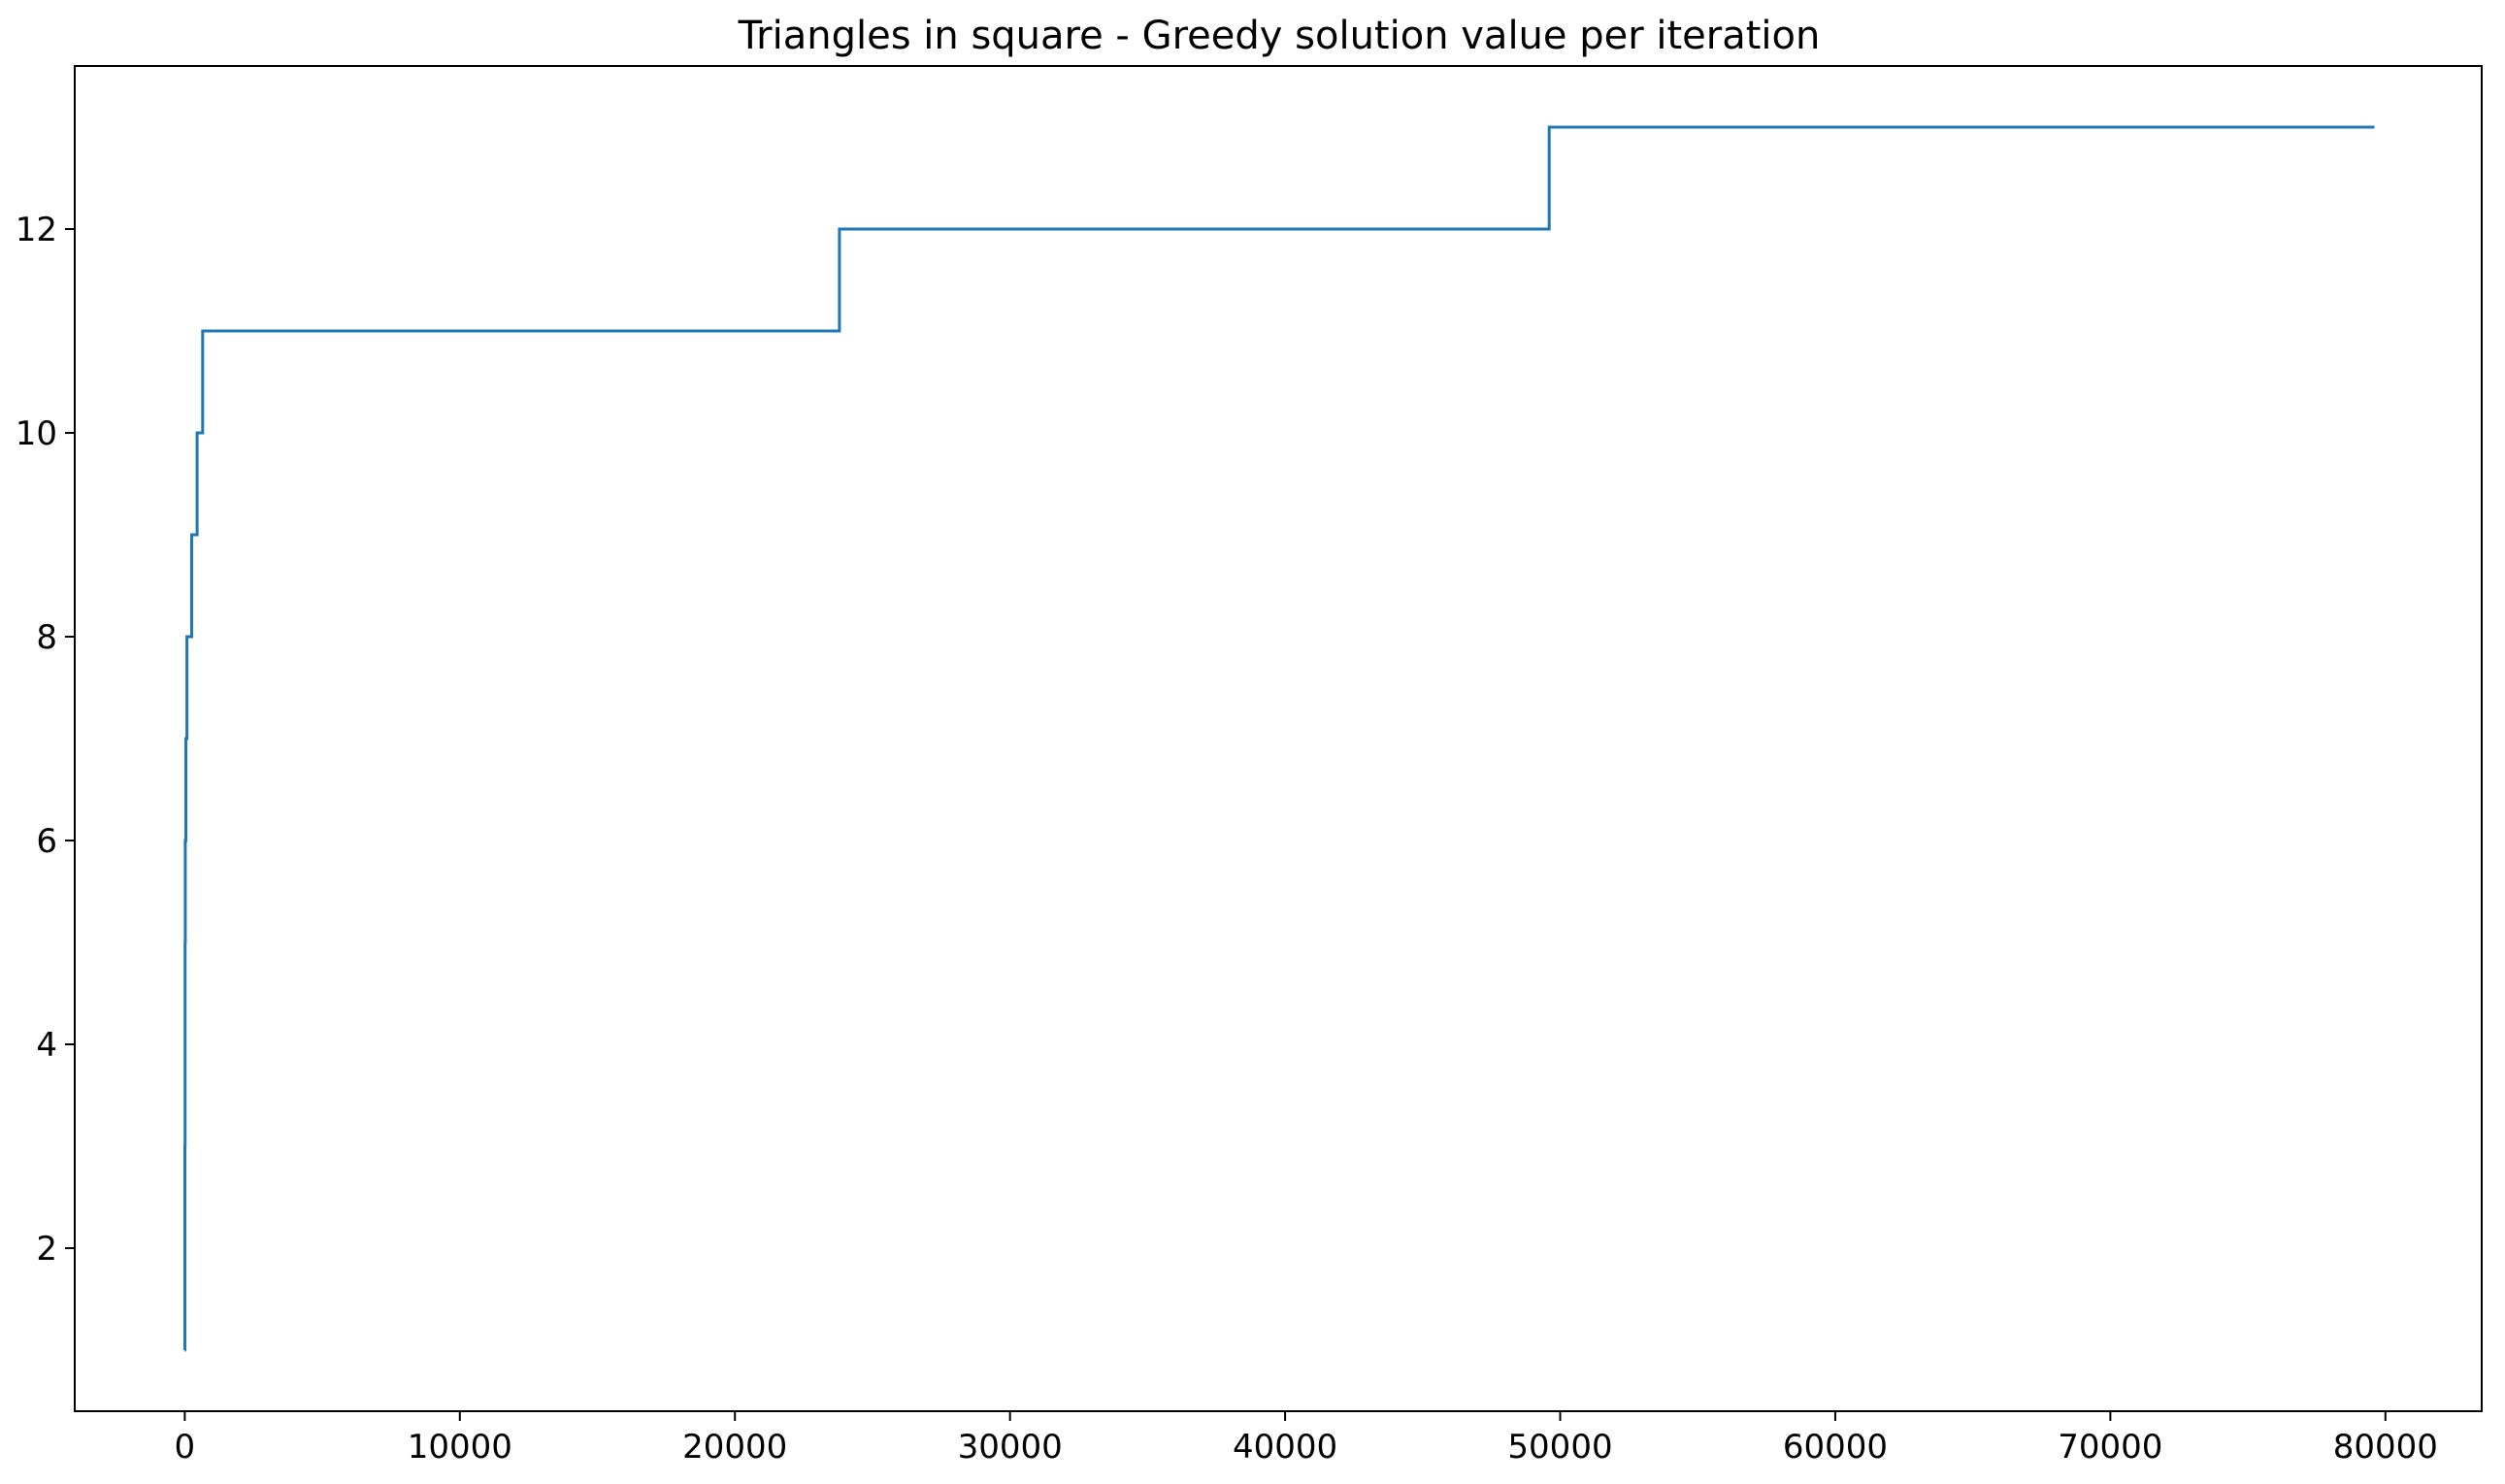 This screenshot has width=2505, height=1484. I want to click on y-tick-label: 10, so click(36, 433).